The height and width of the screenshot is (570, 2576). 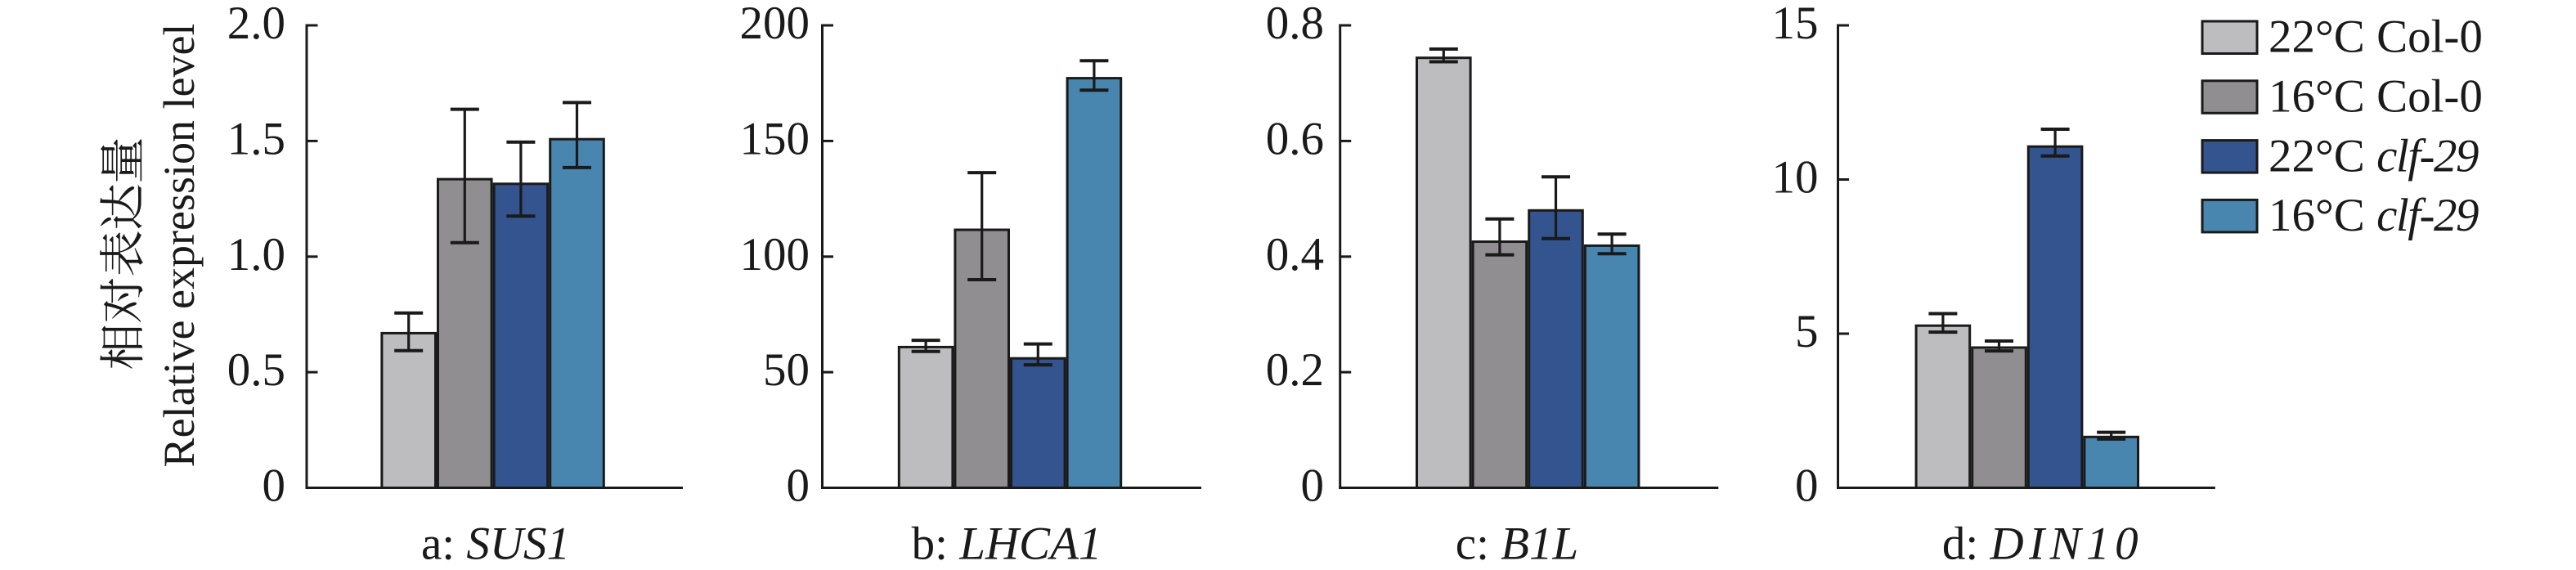 I want to click on svg-text: 15, so click(x=1796, y=24).